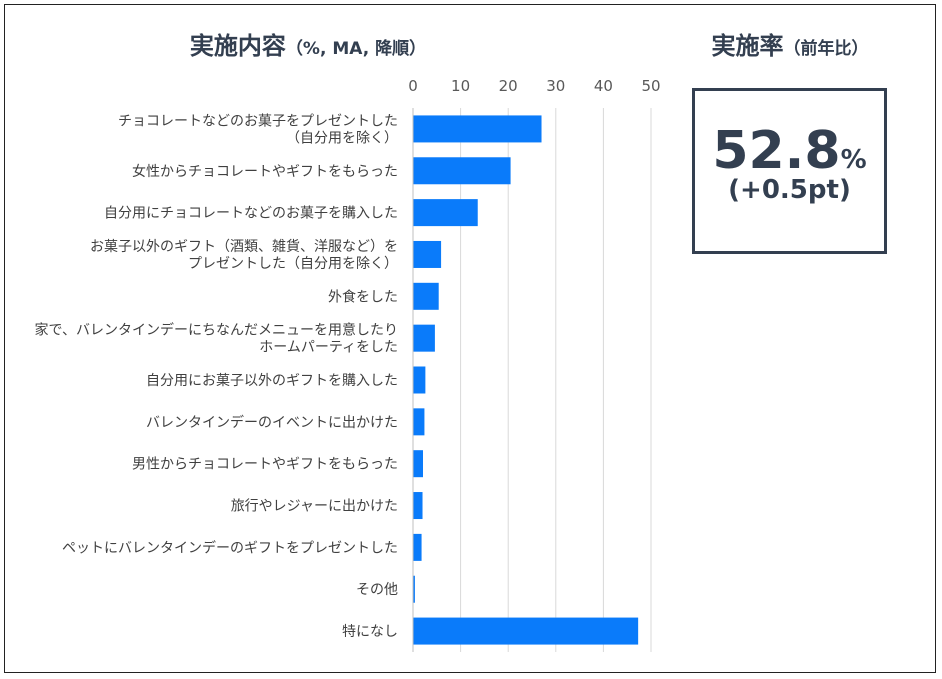 This screenshot has width=942, height=679. What do you see at coordinates (272, 422) in the screenshot?
I see `category-label: バレンタインデーのイベントに出かけた` at bounding box center [272, 422].